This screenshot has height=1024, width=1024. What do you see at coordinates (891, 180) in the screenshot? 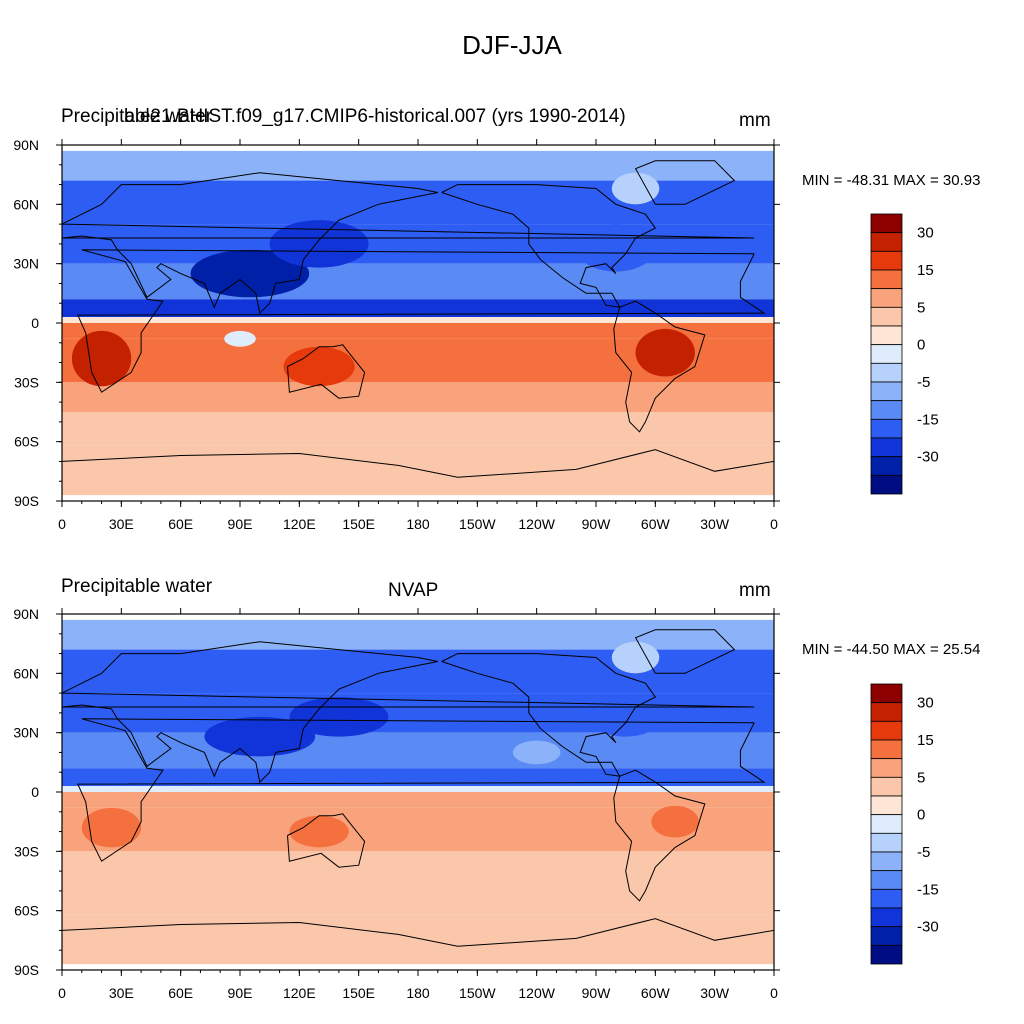
I see `panel1-min-max: MIN = -48.31 MAX = 30.93` at bounding box center [891, 180].